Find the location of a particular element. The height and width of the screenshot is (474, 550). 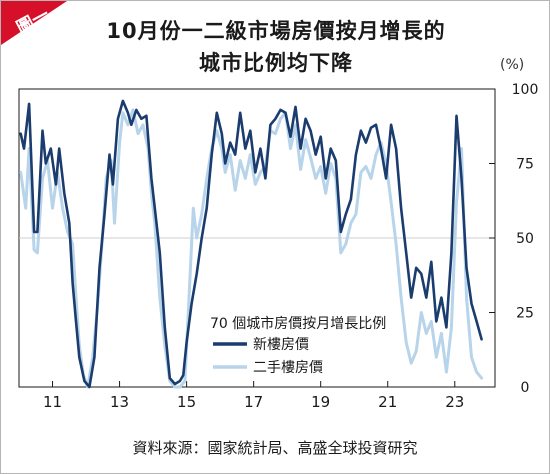

badge-shape is located at coordinates (34, 23).